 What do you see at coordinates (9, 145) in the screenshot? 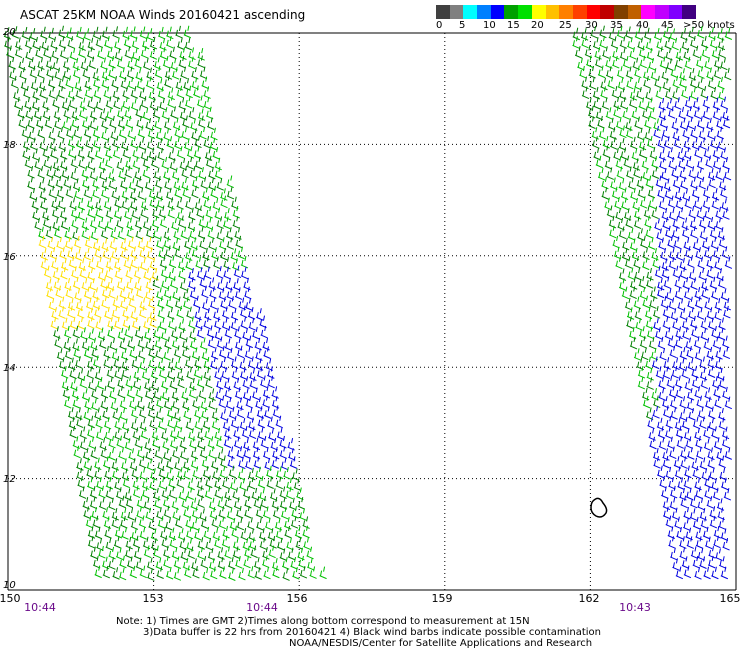
I see `lat-label: 18` at bounding box center [9, 145].